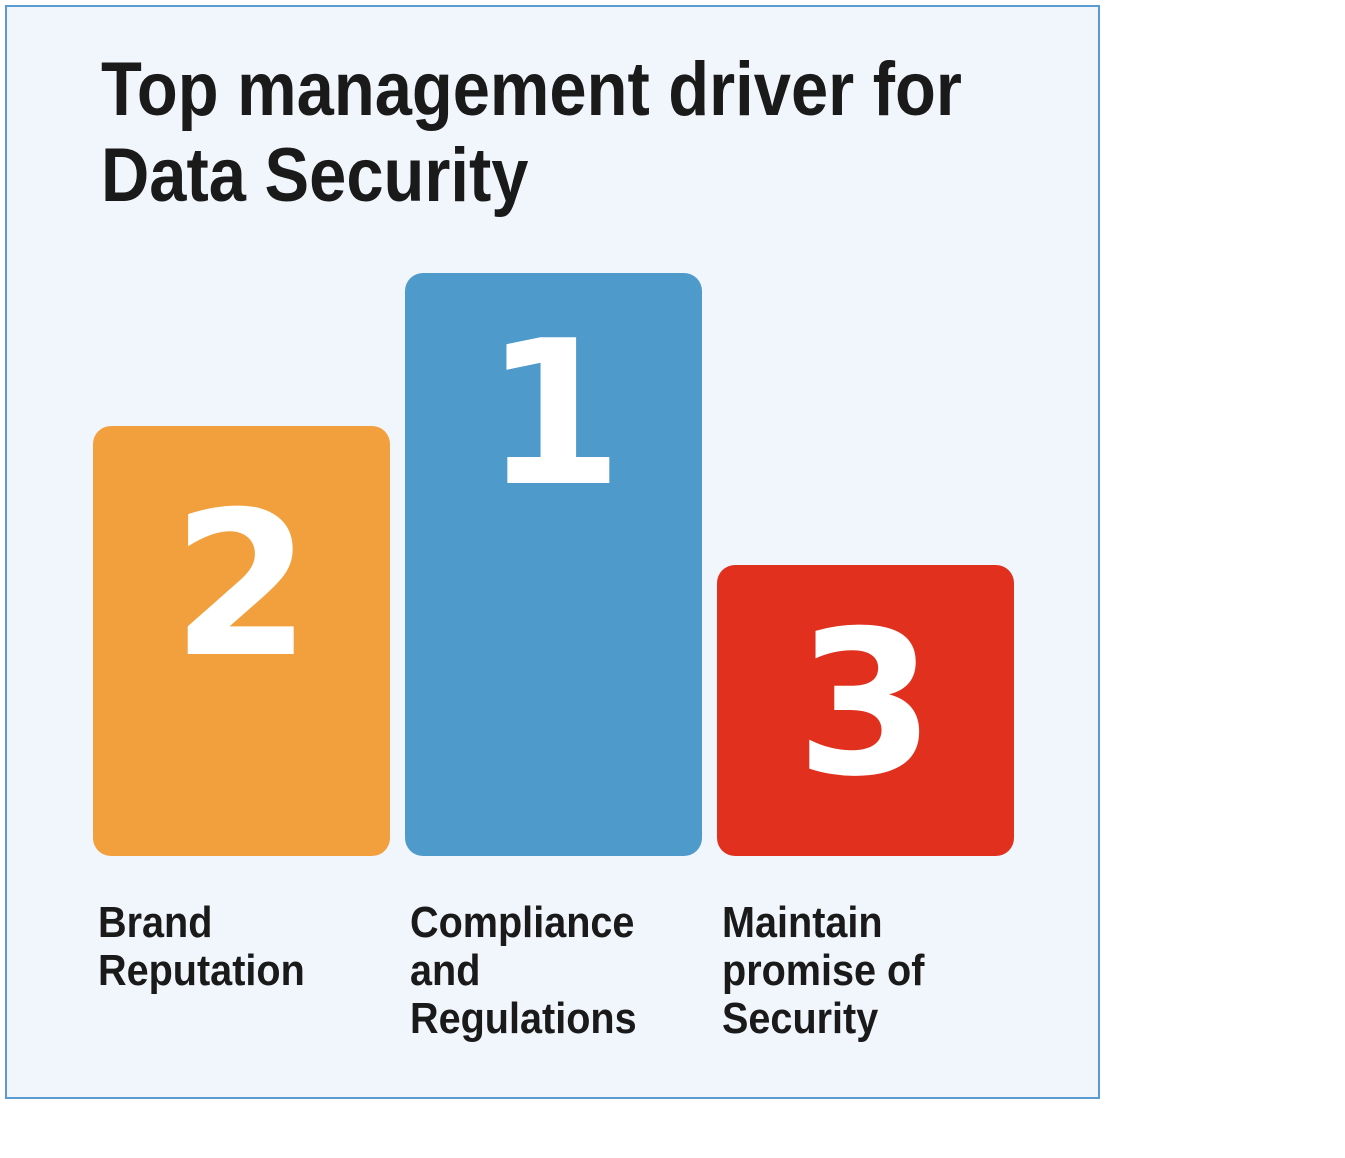 The width and height of the screenshot is (1345, 1158). I want to click on chart-title-line-1: Top management driver for, so click(531, 89).